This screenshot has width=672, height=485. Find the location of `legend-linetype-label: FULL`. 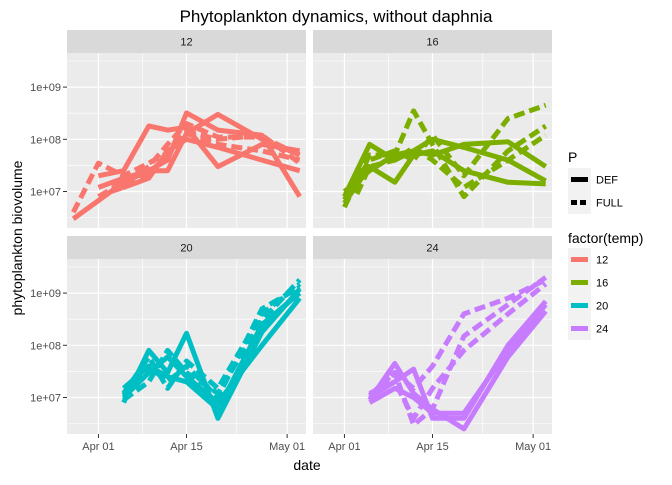

legend-linetype-label: FULL is located at coordinates (609, 204).